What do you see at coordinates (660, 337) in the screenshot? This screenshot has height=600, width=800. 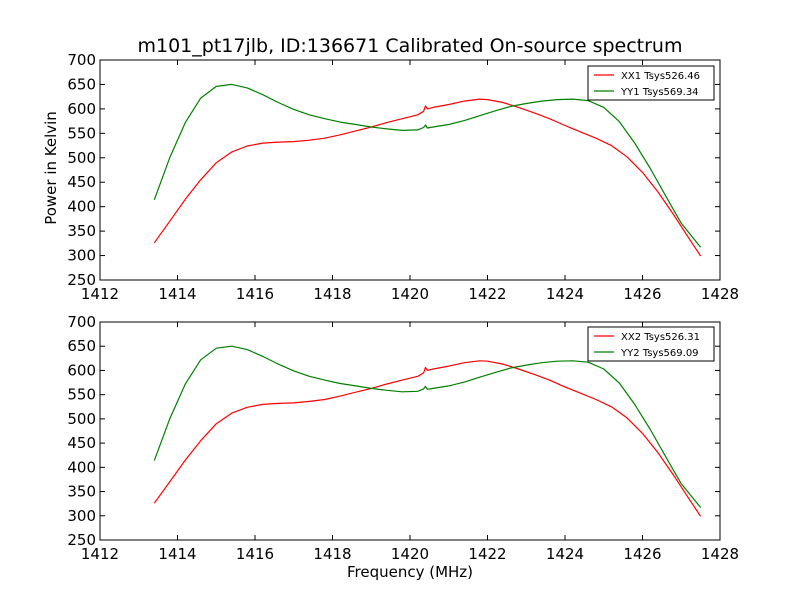 I see `legend-entry-label: XX2 Tsys526.31` at bounding box center [660, 337].